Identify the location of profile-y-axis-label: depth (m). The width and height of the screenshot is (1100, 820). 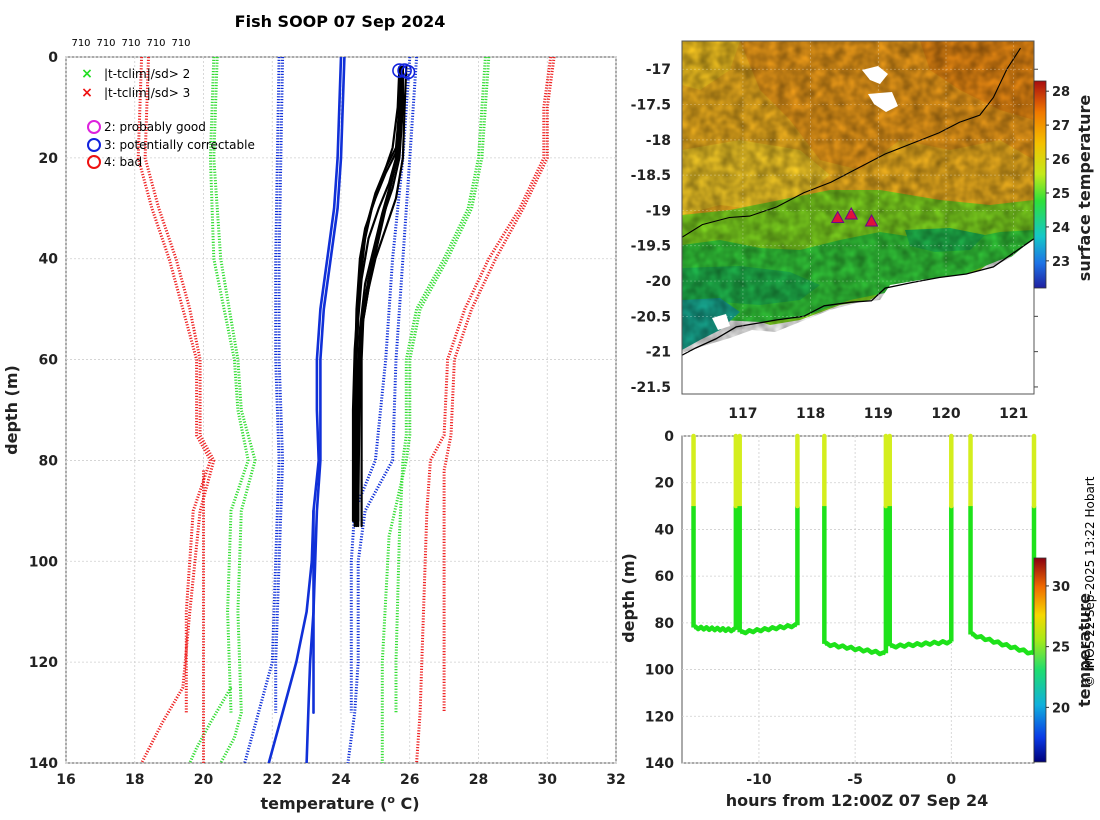
(11, 410).